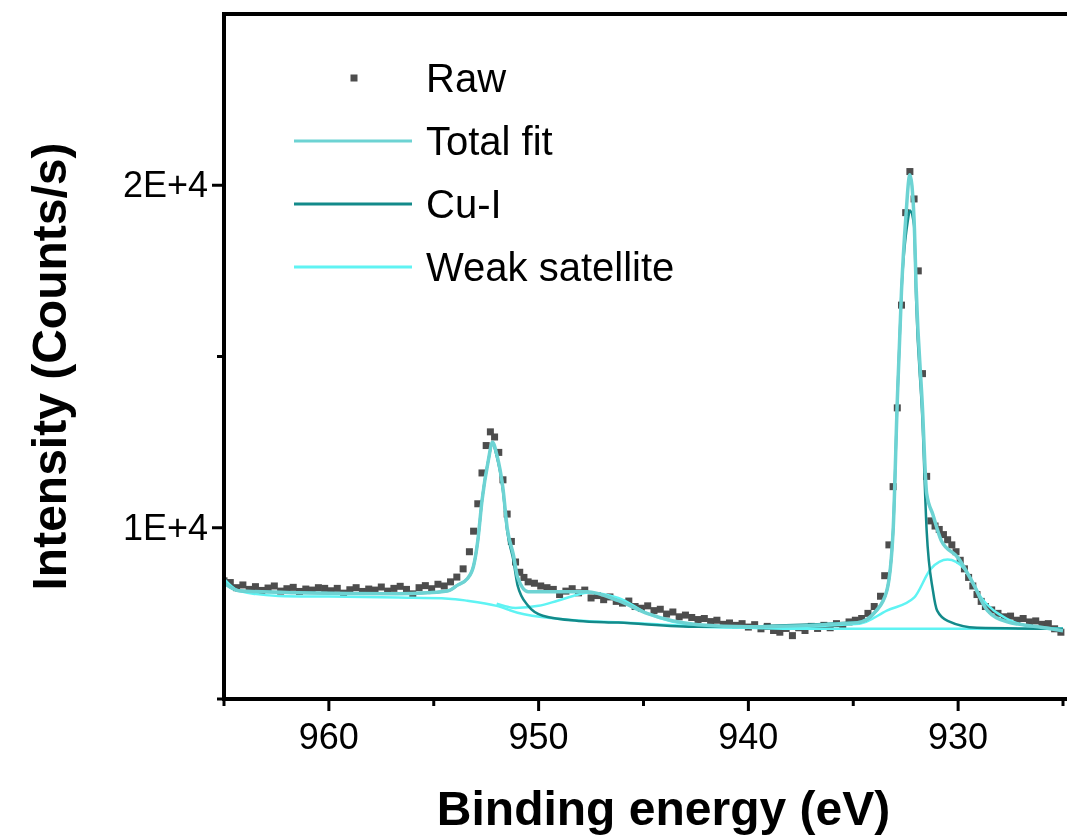 The width and height of the screenshot is (1067, 840). Describe the element at coordinates (466, 78) in the screenshot. I see `legend-label: Raw` at that location.